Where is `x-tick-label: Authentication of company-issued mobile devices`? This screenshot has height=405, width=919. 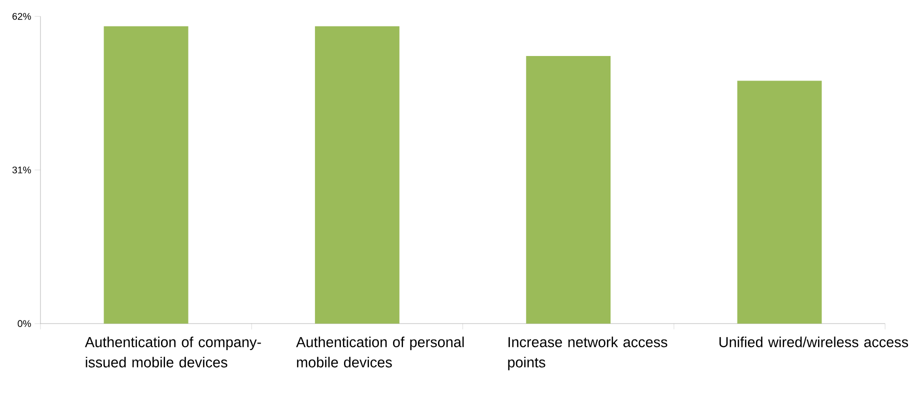 x-tick-label: Authentication of company-issued mobile devices is located at coordinates (172, 352).